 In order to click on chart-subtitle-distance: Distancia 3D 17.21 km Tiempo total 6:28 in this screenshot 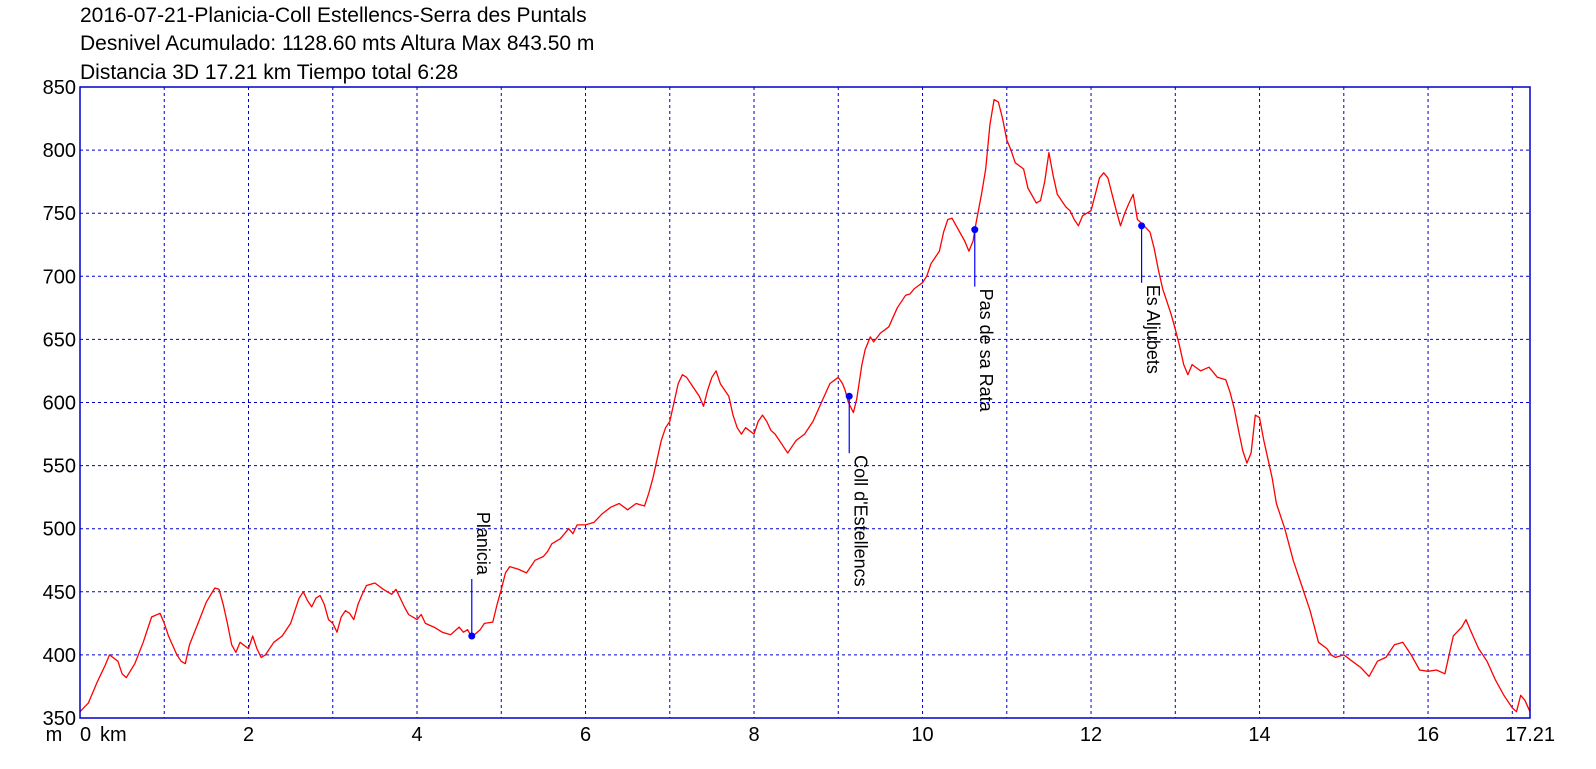, I will do `click(269, 72)`.